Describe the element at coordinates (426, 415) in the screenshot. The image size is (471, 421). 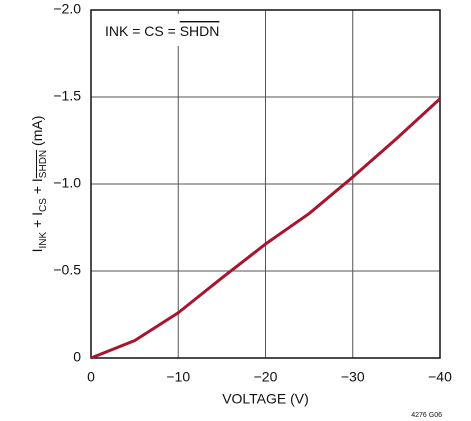
I see `footnote: 4276 G06` at that location.